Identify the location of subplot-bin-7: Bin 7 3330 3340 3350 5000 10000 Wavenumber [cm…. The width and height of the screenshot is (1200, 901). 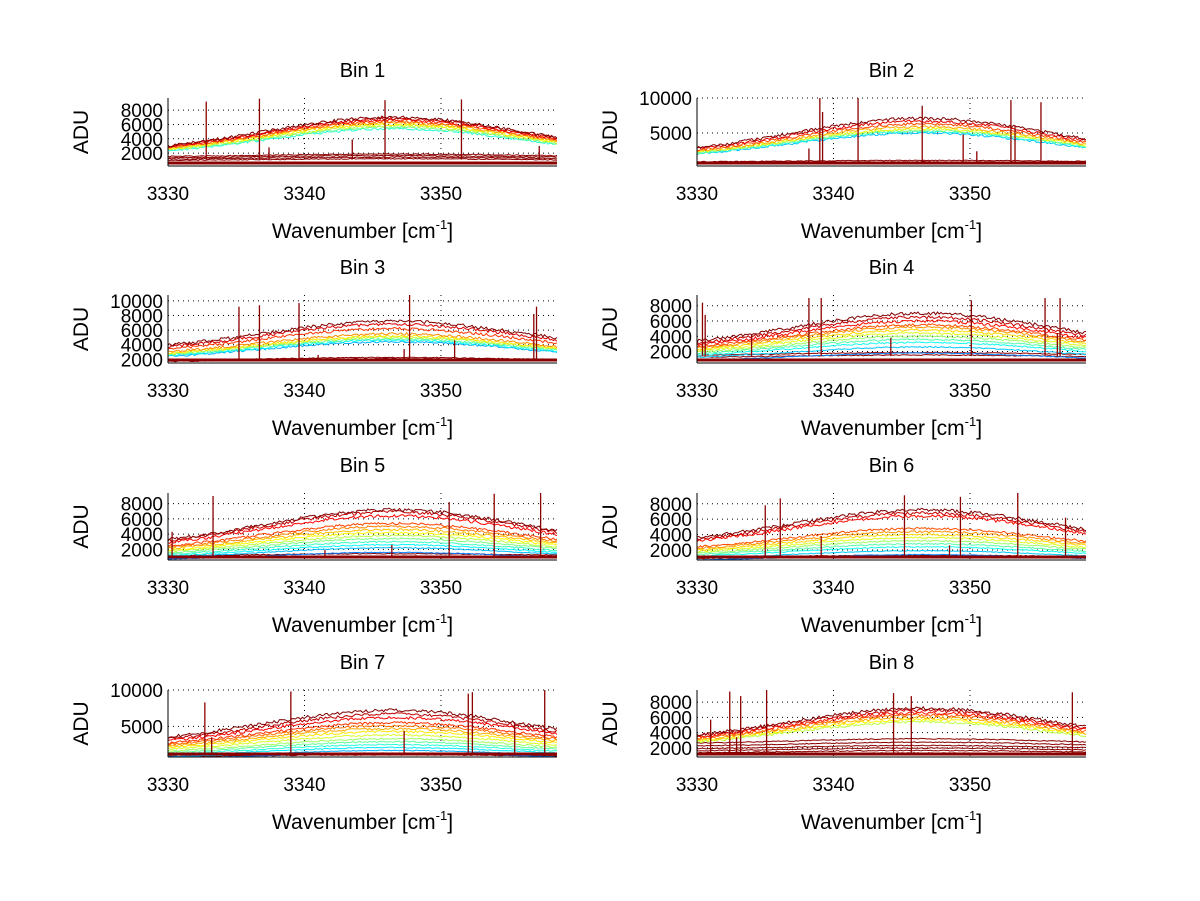
(313, 743).